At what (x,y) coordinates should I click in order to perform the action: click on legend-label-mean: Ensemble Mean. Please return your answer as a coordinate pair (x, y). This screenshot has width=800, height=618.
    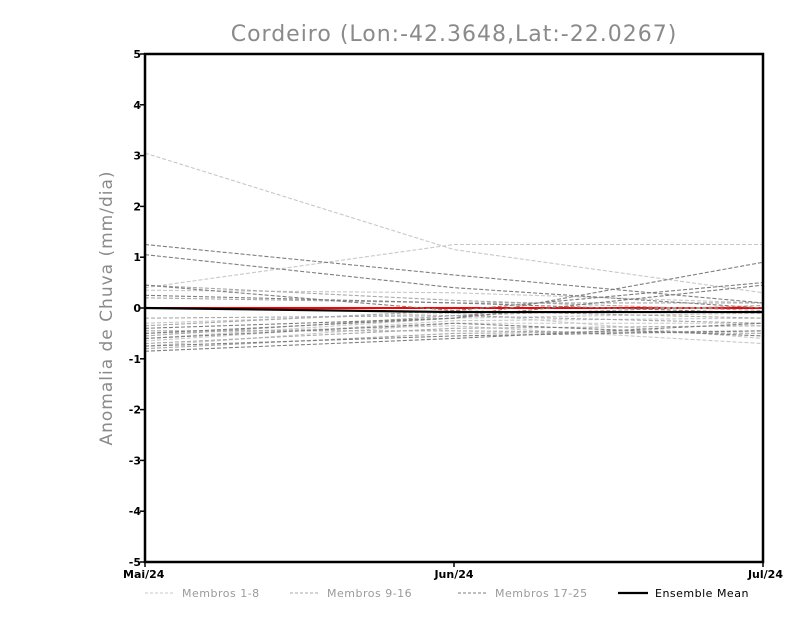
    Looking at the image, I should click on (702, 593).